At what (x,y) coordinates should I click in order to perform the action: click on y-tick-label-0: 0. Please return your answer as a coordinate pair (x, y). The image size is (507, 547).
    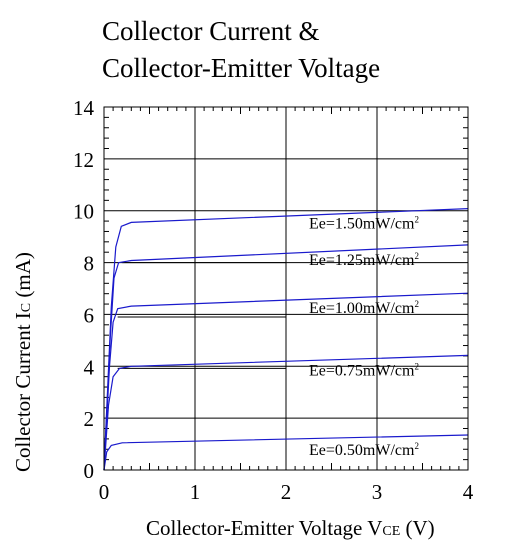
    Looking at the image, I should click on (89, 471).